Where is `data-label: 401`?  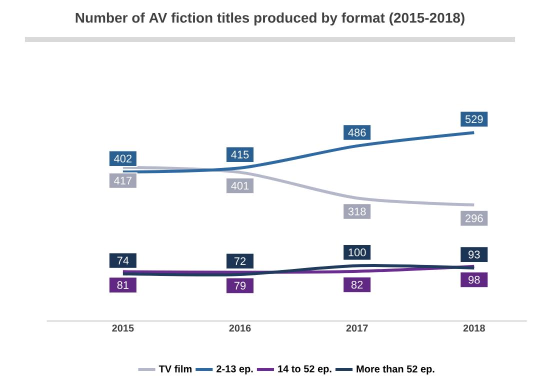
data-label: 401 is located at coordinates (240, 186).